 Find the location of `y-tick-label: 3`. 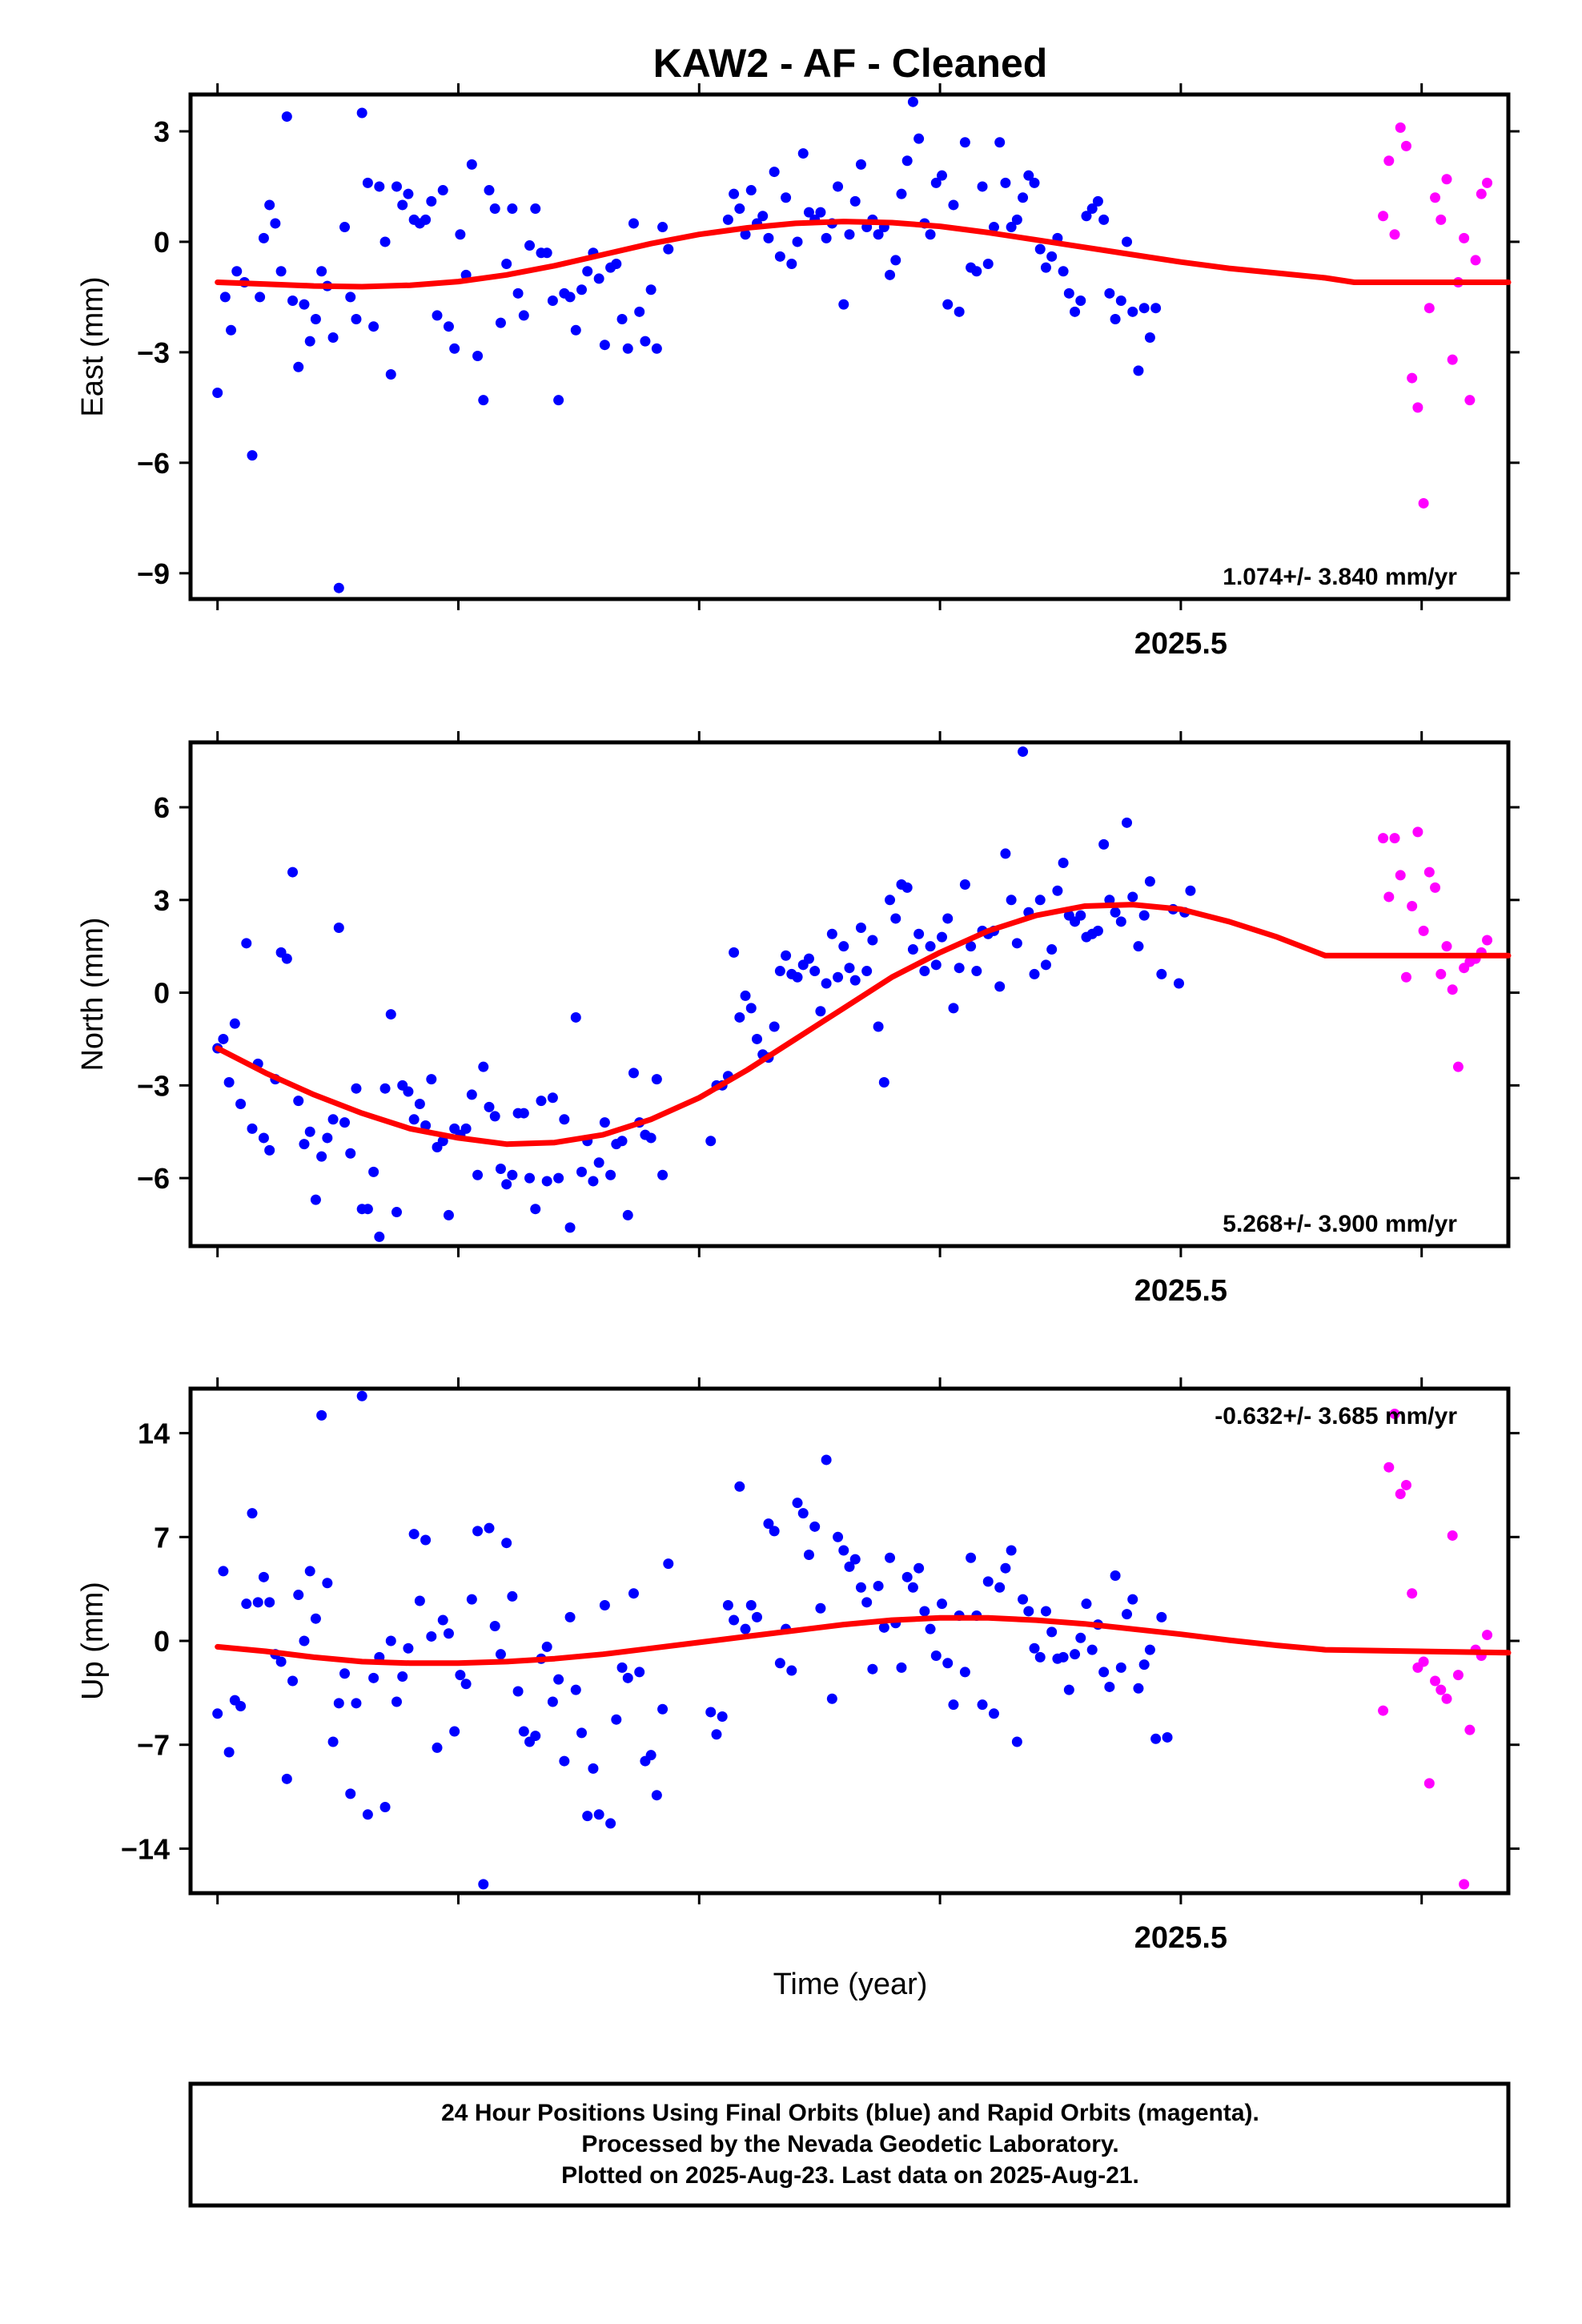

y-tick-label: 3 is located at coordinates (162, 900).